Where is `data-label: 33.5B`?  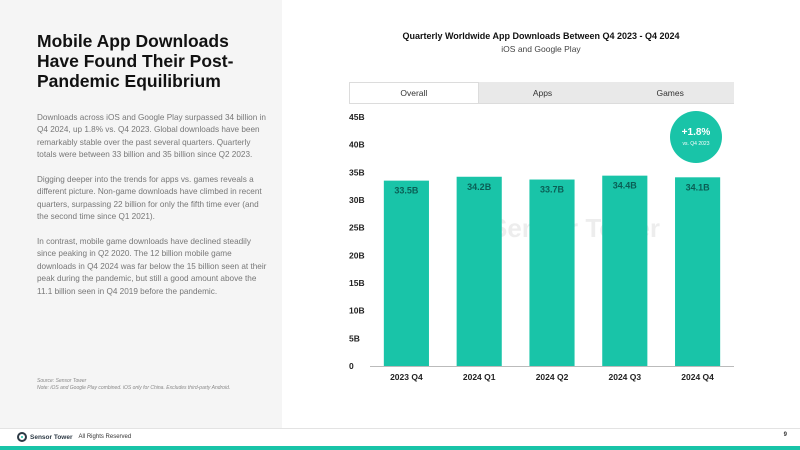
data-label: 33.5B is located at coordinates (406, 191).